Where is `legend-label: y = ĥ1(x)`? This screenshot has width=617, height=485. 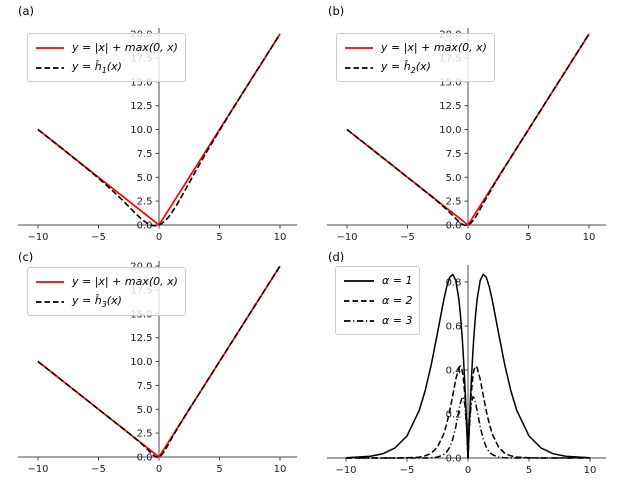 legend-label: y = ĥ1(x) is located at coordinates (97, 67).